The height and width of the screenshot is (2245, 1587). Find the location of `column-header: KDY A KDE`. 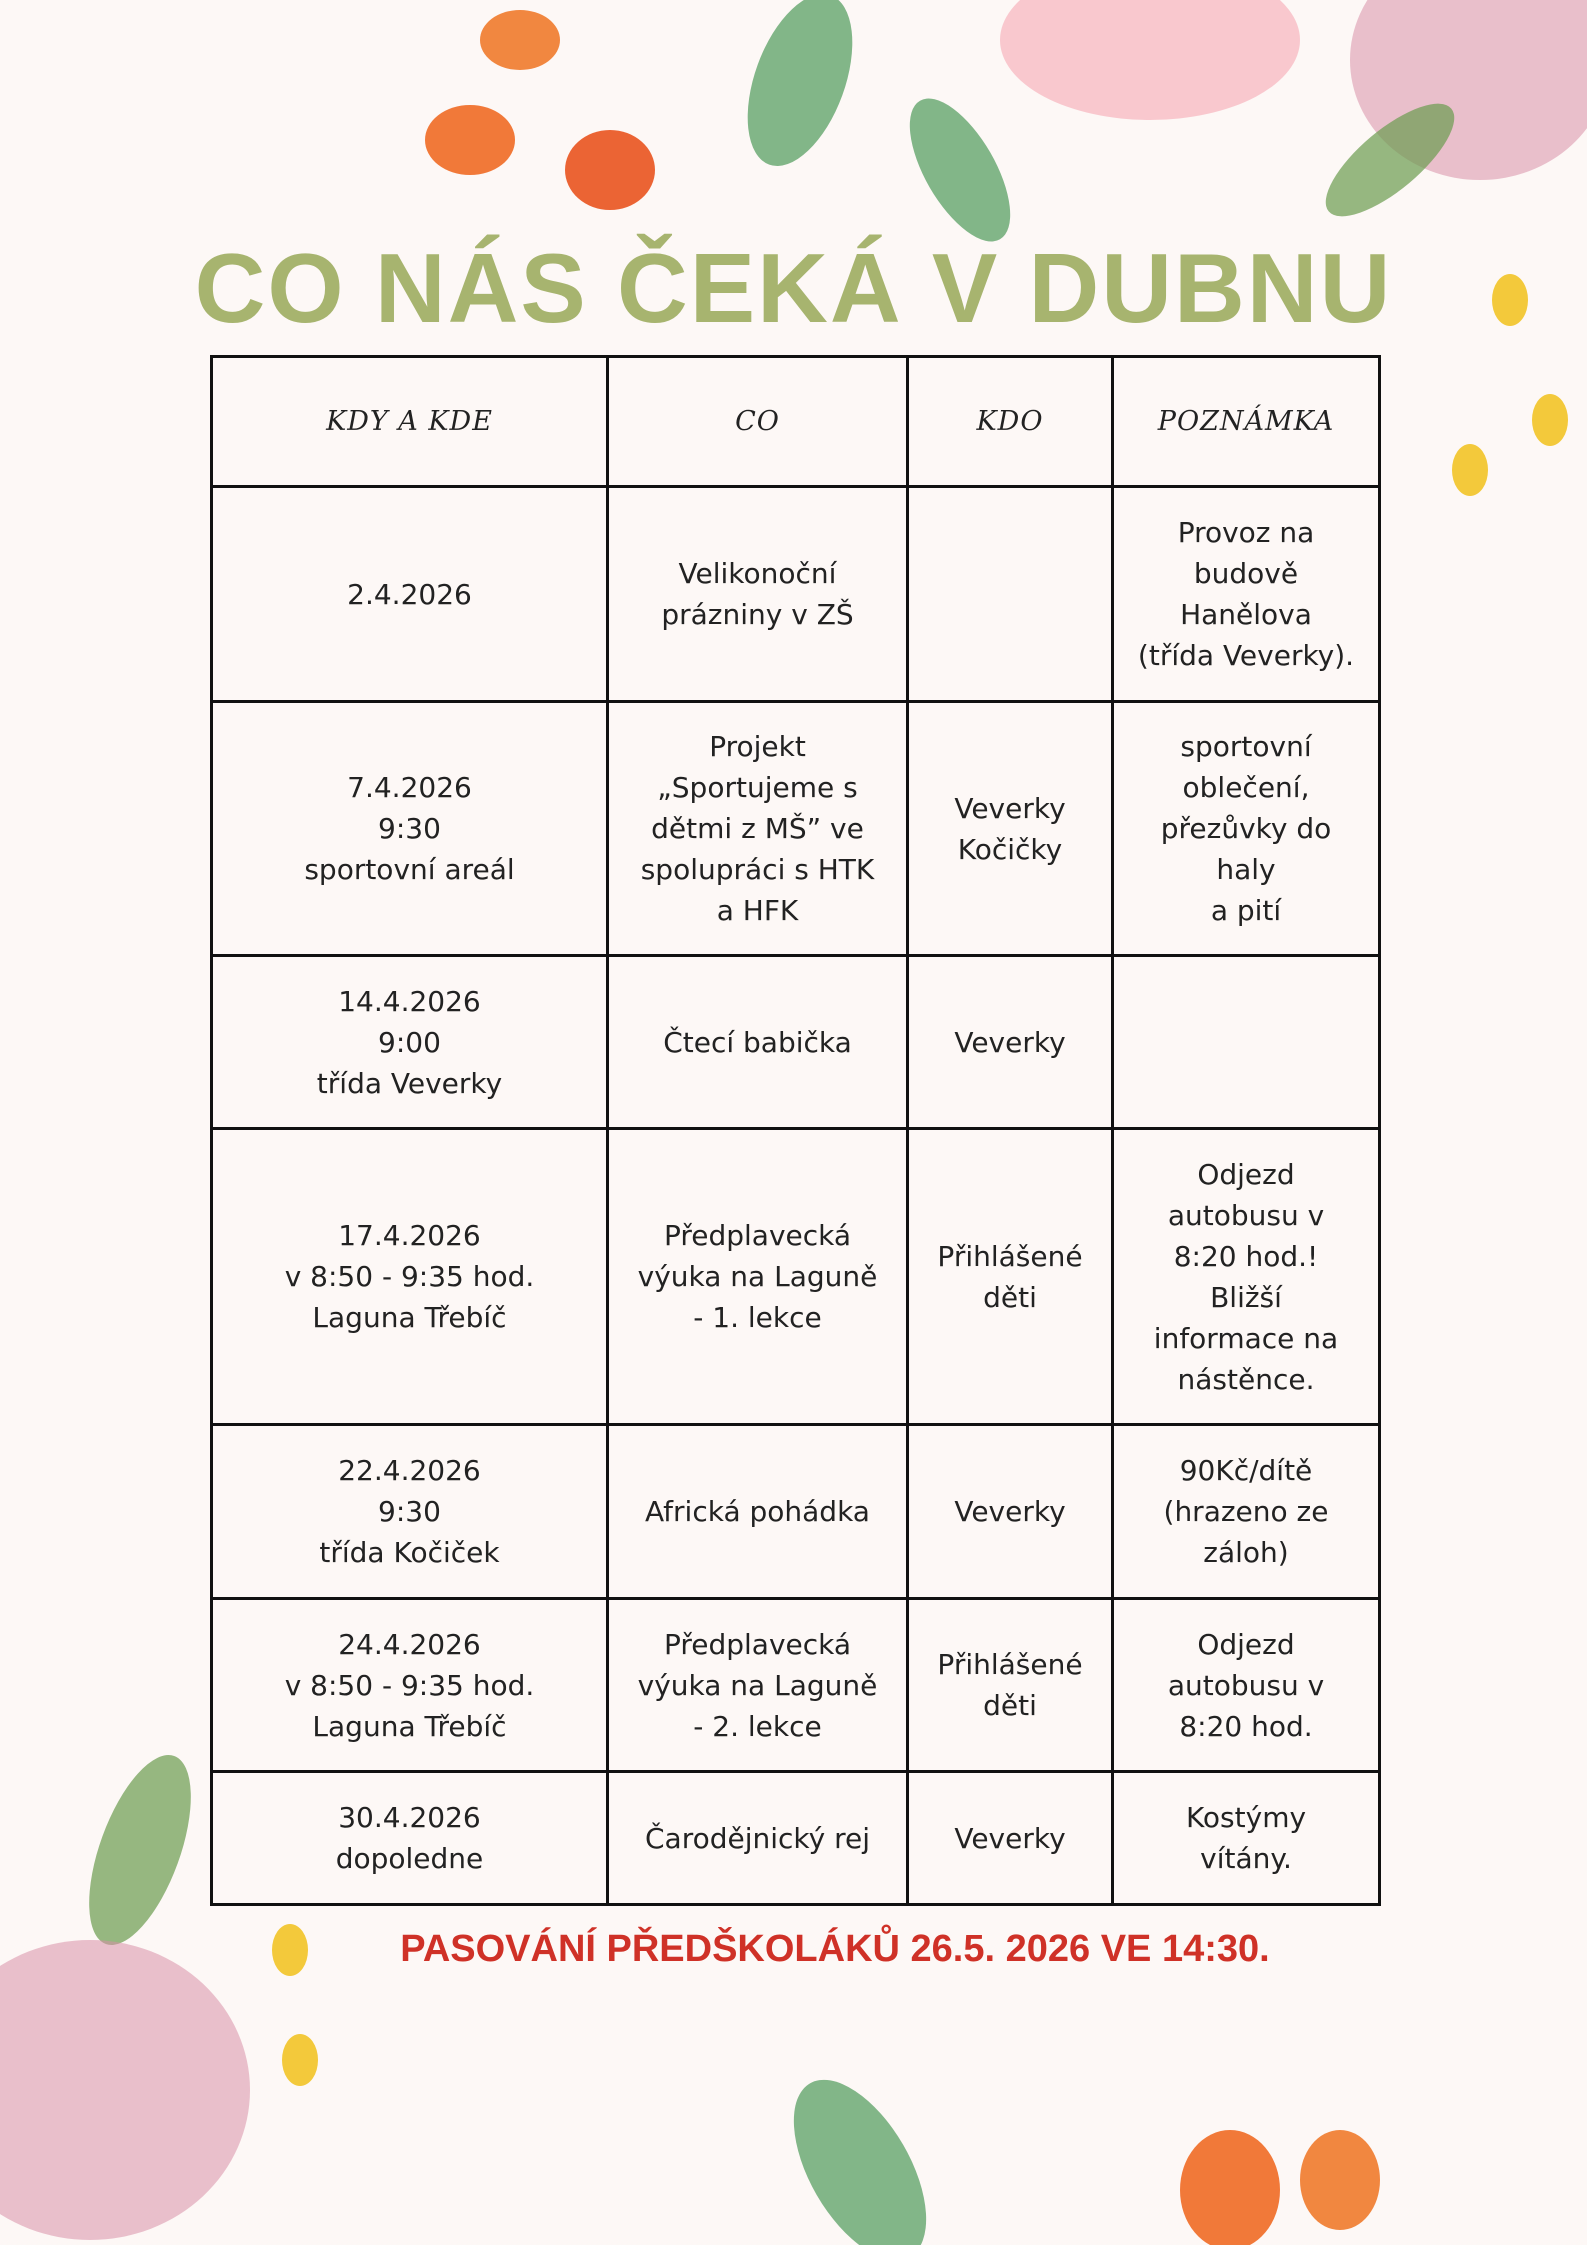

column-header: KDY A KDE is located at coordinates (409, 421).